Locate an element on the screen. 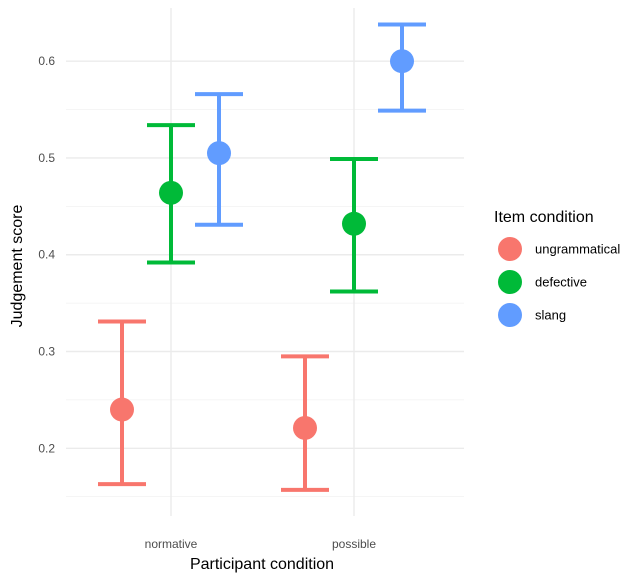 This screenshot has width=638, height=574. y-tick-label: 0.6 is located at coordinates (46, 61).